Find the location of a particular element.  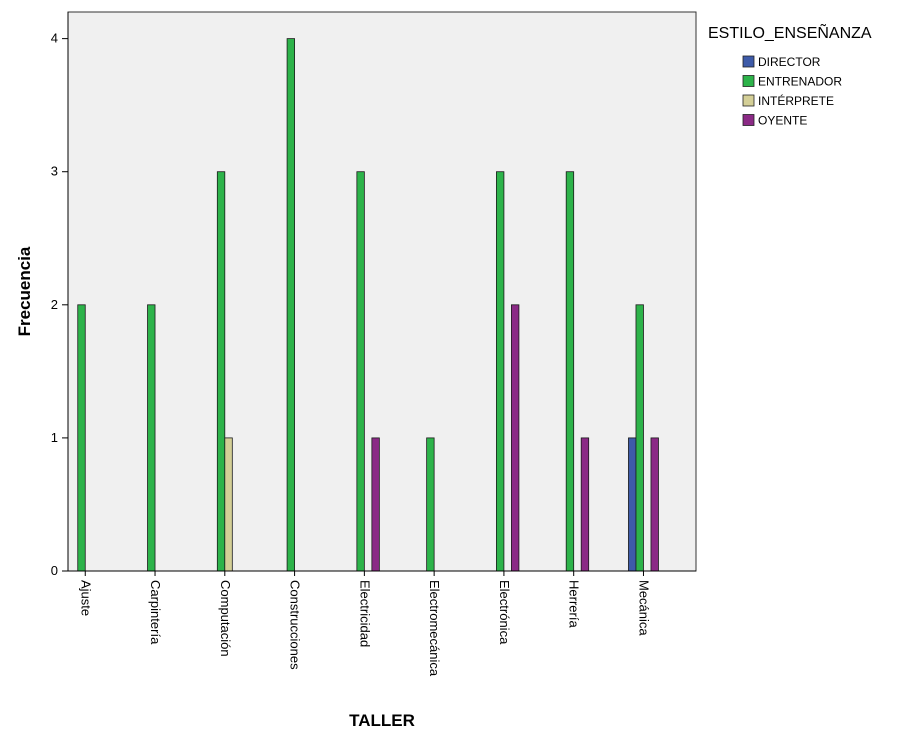

y-tick-label: 0 is located at coordinates (54, 570).